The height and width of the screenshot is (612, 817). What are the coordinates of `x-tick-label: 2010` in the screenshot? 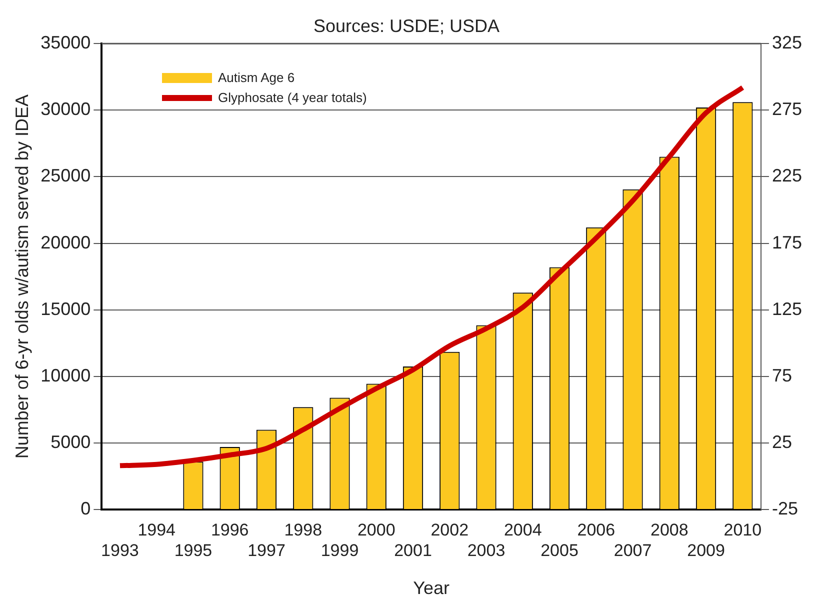 It's located at (743, 530).